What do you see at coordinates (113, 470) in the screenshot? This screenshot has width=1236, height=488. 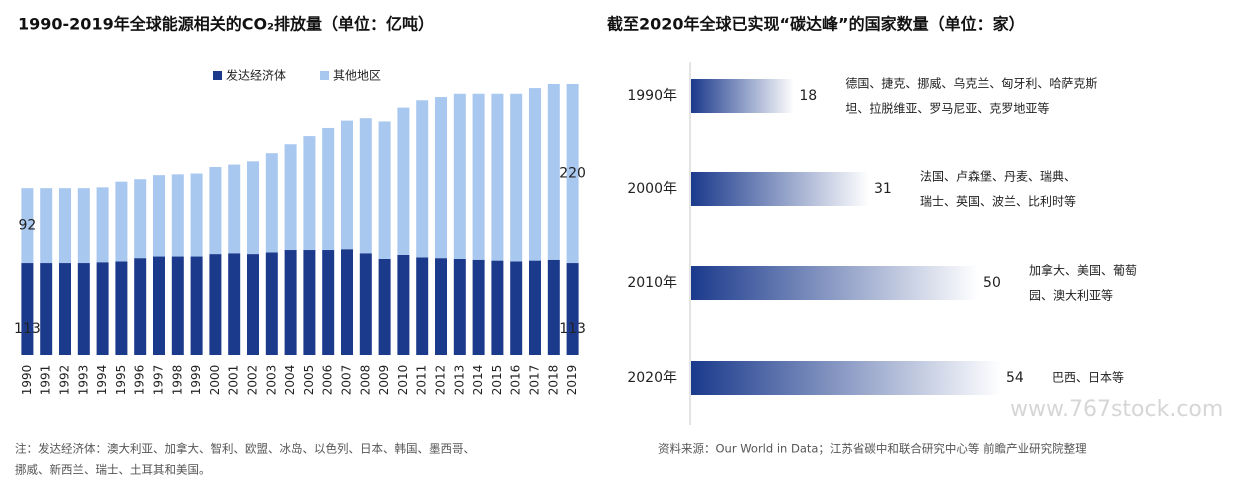 I see `note: 挪威、新西兰、瑞士、土耳其和美国。` at bounding box center [113, 470].